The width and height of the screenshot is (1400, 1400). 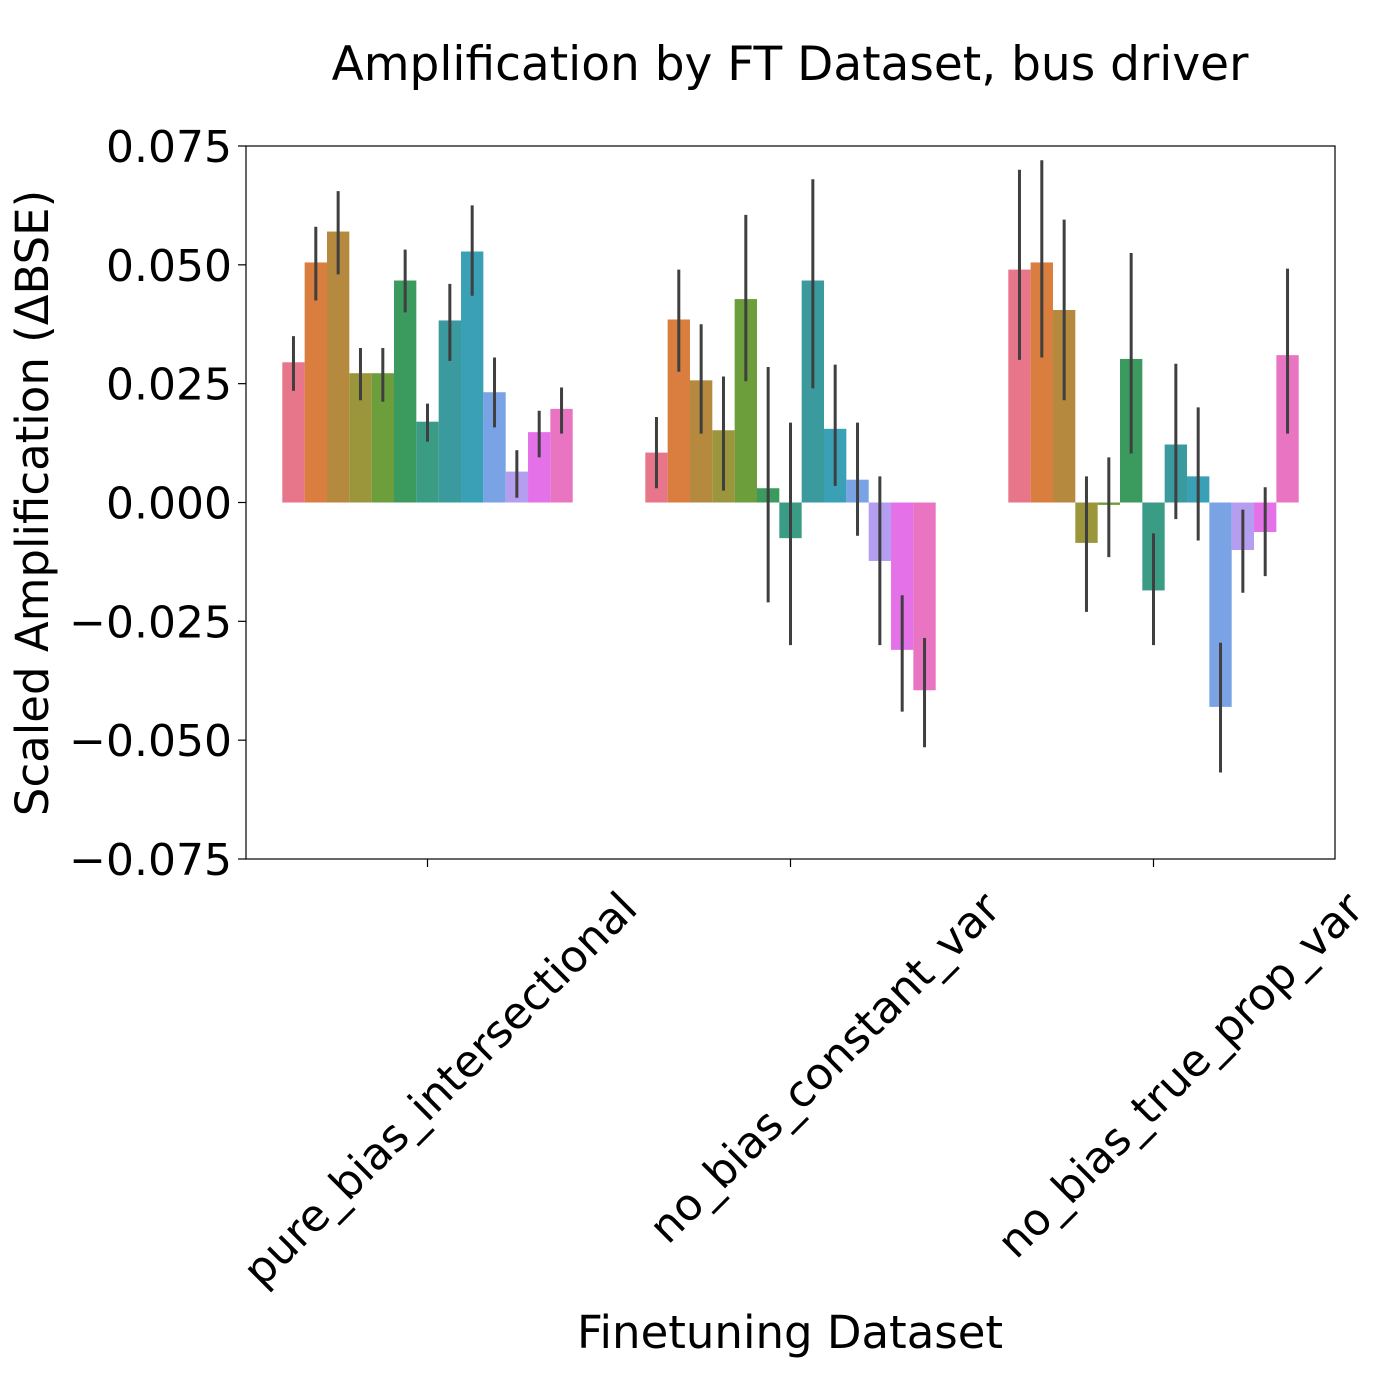 What do you see at coordinates (169, 266) in the screenshot?
I see `y-tick-label: 0.050` at bounding box center [169, 266].